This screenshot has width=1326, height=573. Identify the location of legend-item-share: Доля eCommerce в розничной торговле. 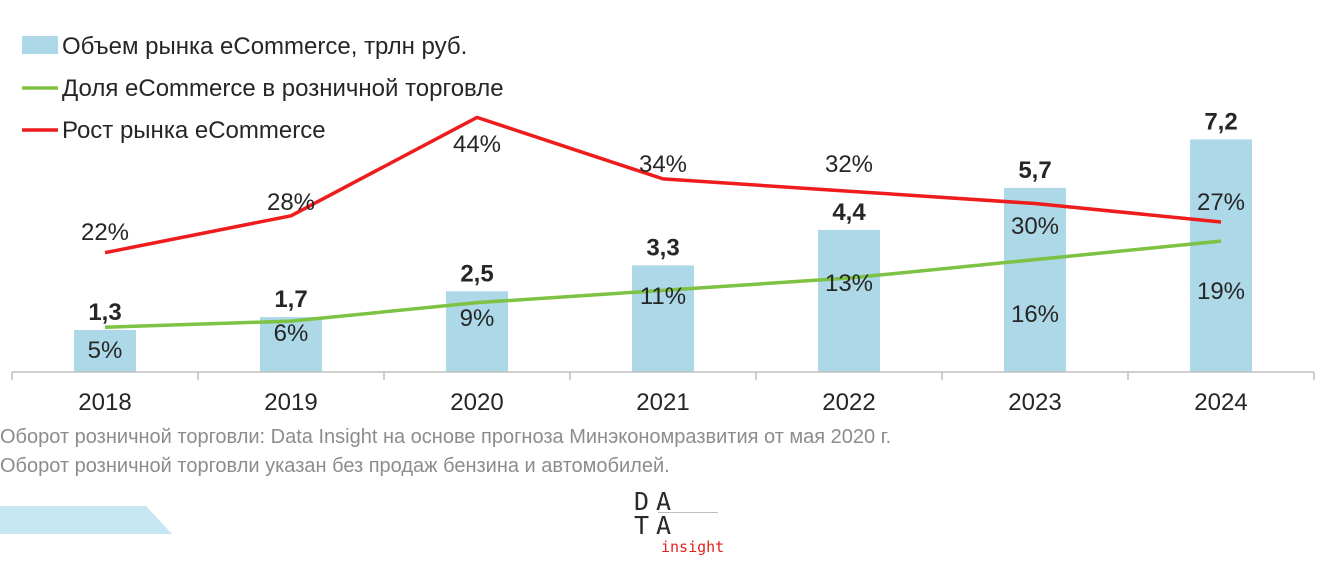
(283, 88).